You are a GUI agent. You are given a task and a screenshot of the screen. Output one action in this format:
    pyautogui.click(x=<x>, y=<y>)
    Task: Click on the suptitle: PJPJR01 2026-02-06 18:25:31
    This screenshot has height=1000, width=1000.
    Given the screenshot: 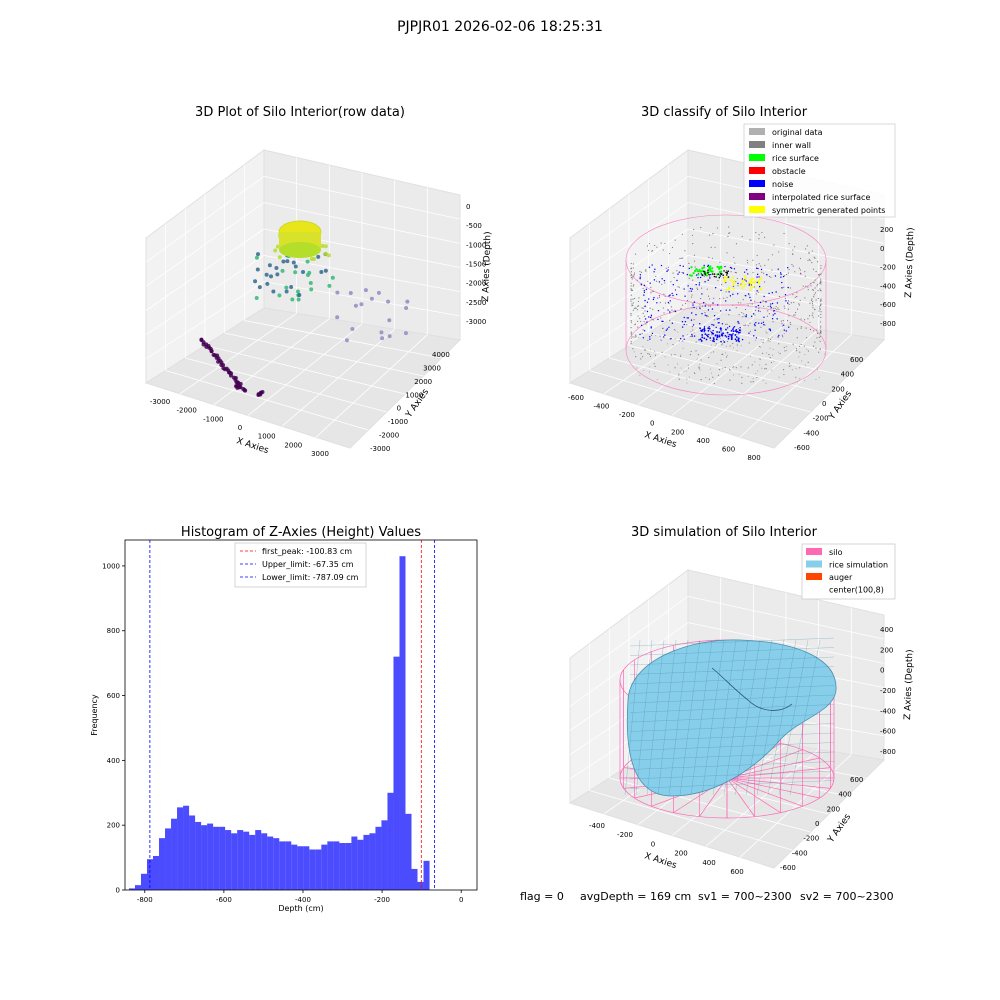 What is the action you would take?
    pyautogui.click(x=500, y=27)
    